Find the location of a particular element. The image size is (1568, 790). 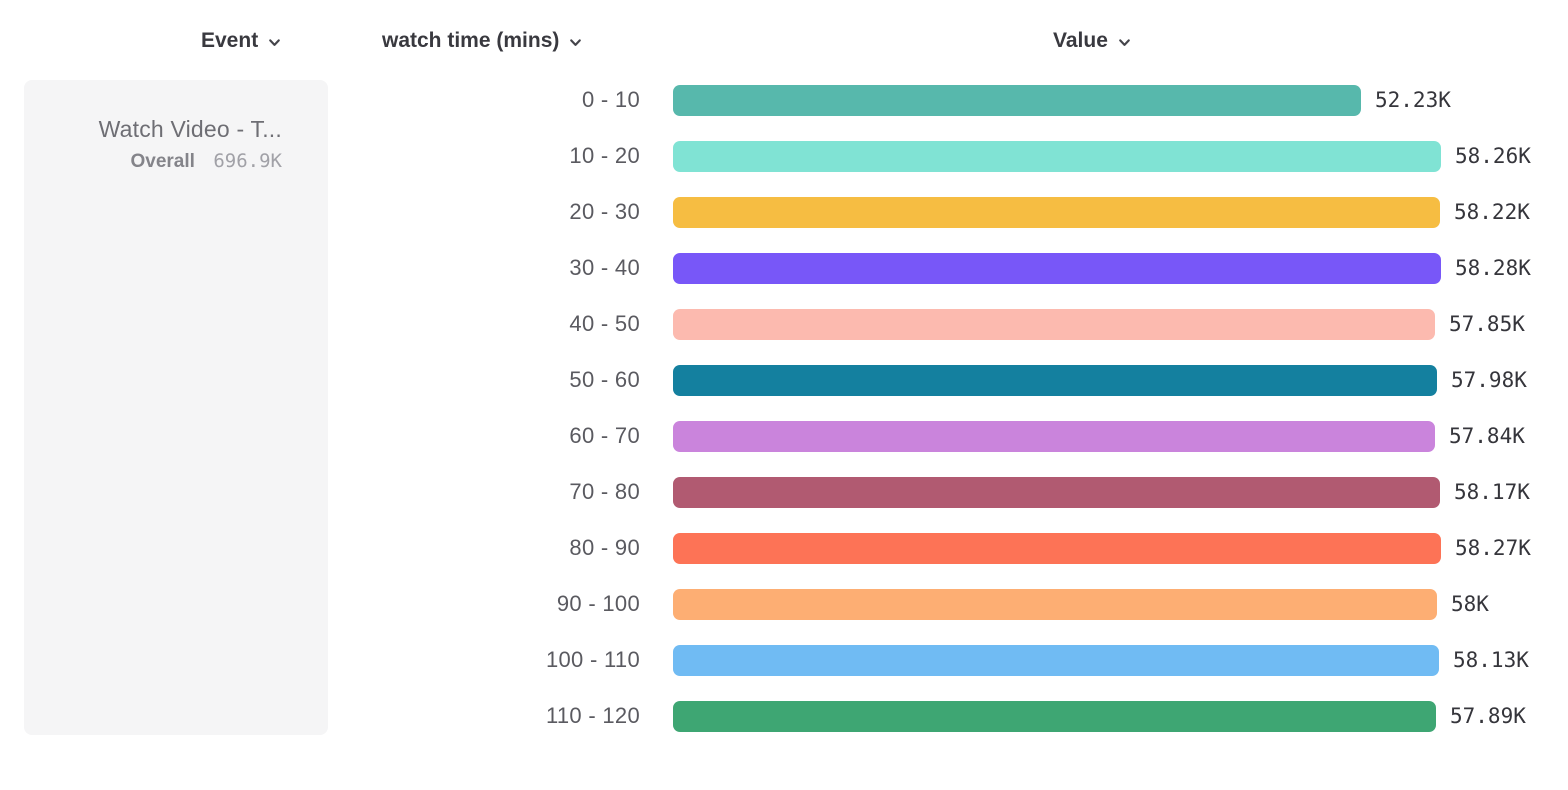

chart-row: 50 - 60 57.98K is located at coordinates (1028, 380).